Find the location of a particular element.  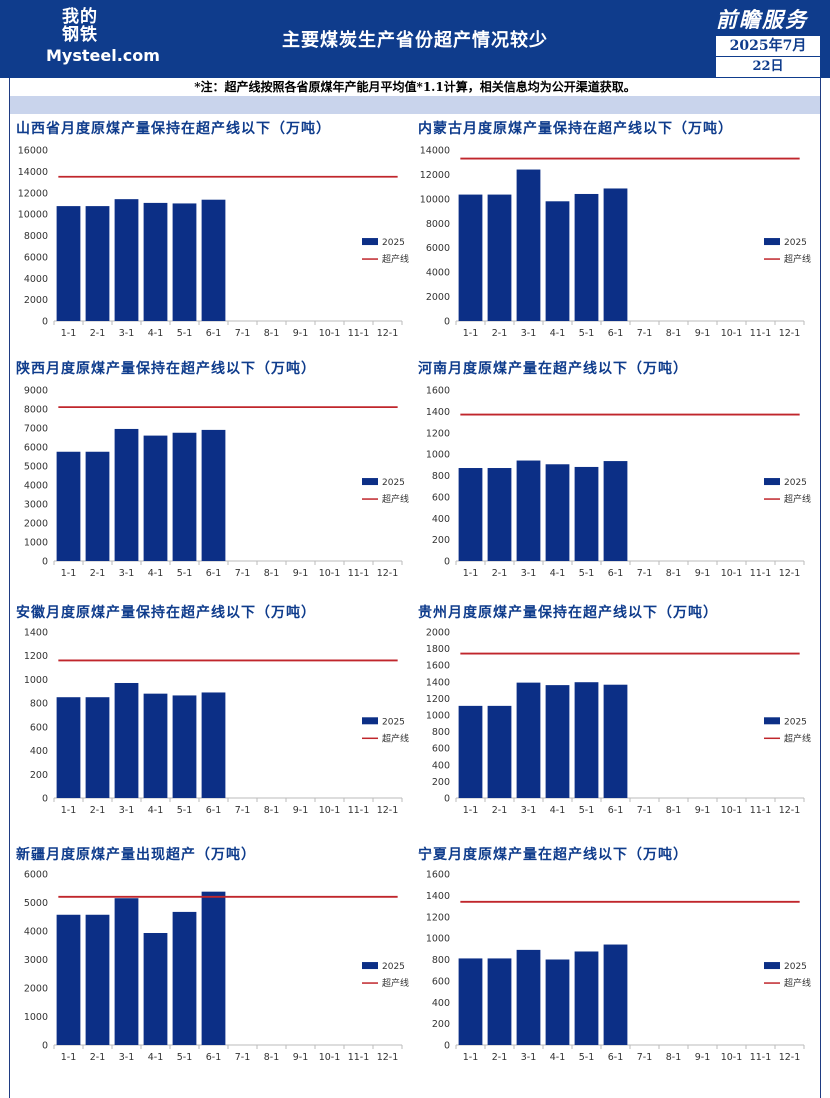

report-date: 2025年7月 is located at coordinates (768, 46).